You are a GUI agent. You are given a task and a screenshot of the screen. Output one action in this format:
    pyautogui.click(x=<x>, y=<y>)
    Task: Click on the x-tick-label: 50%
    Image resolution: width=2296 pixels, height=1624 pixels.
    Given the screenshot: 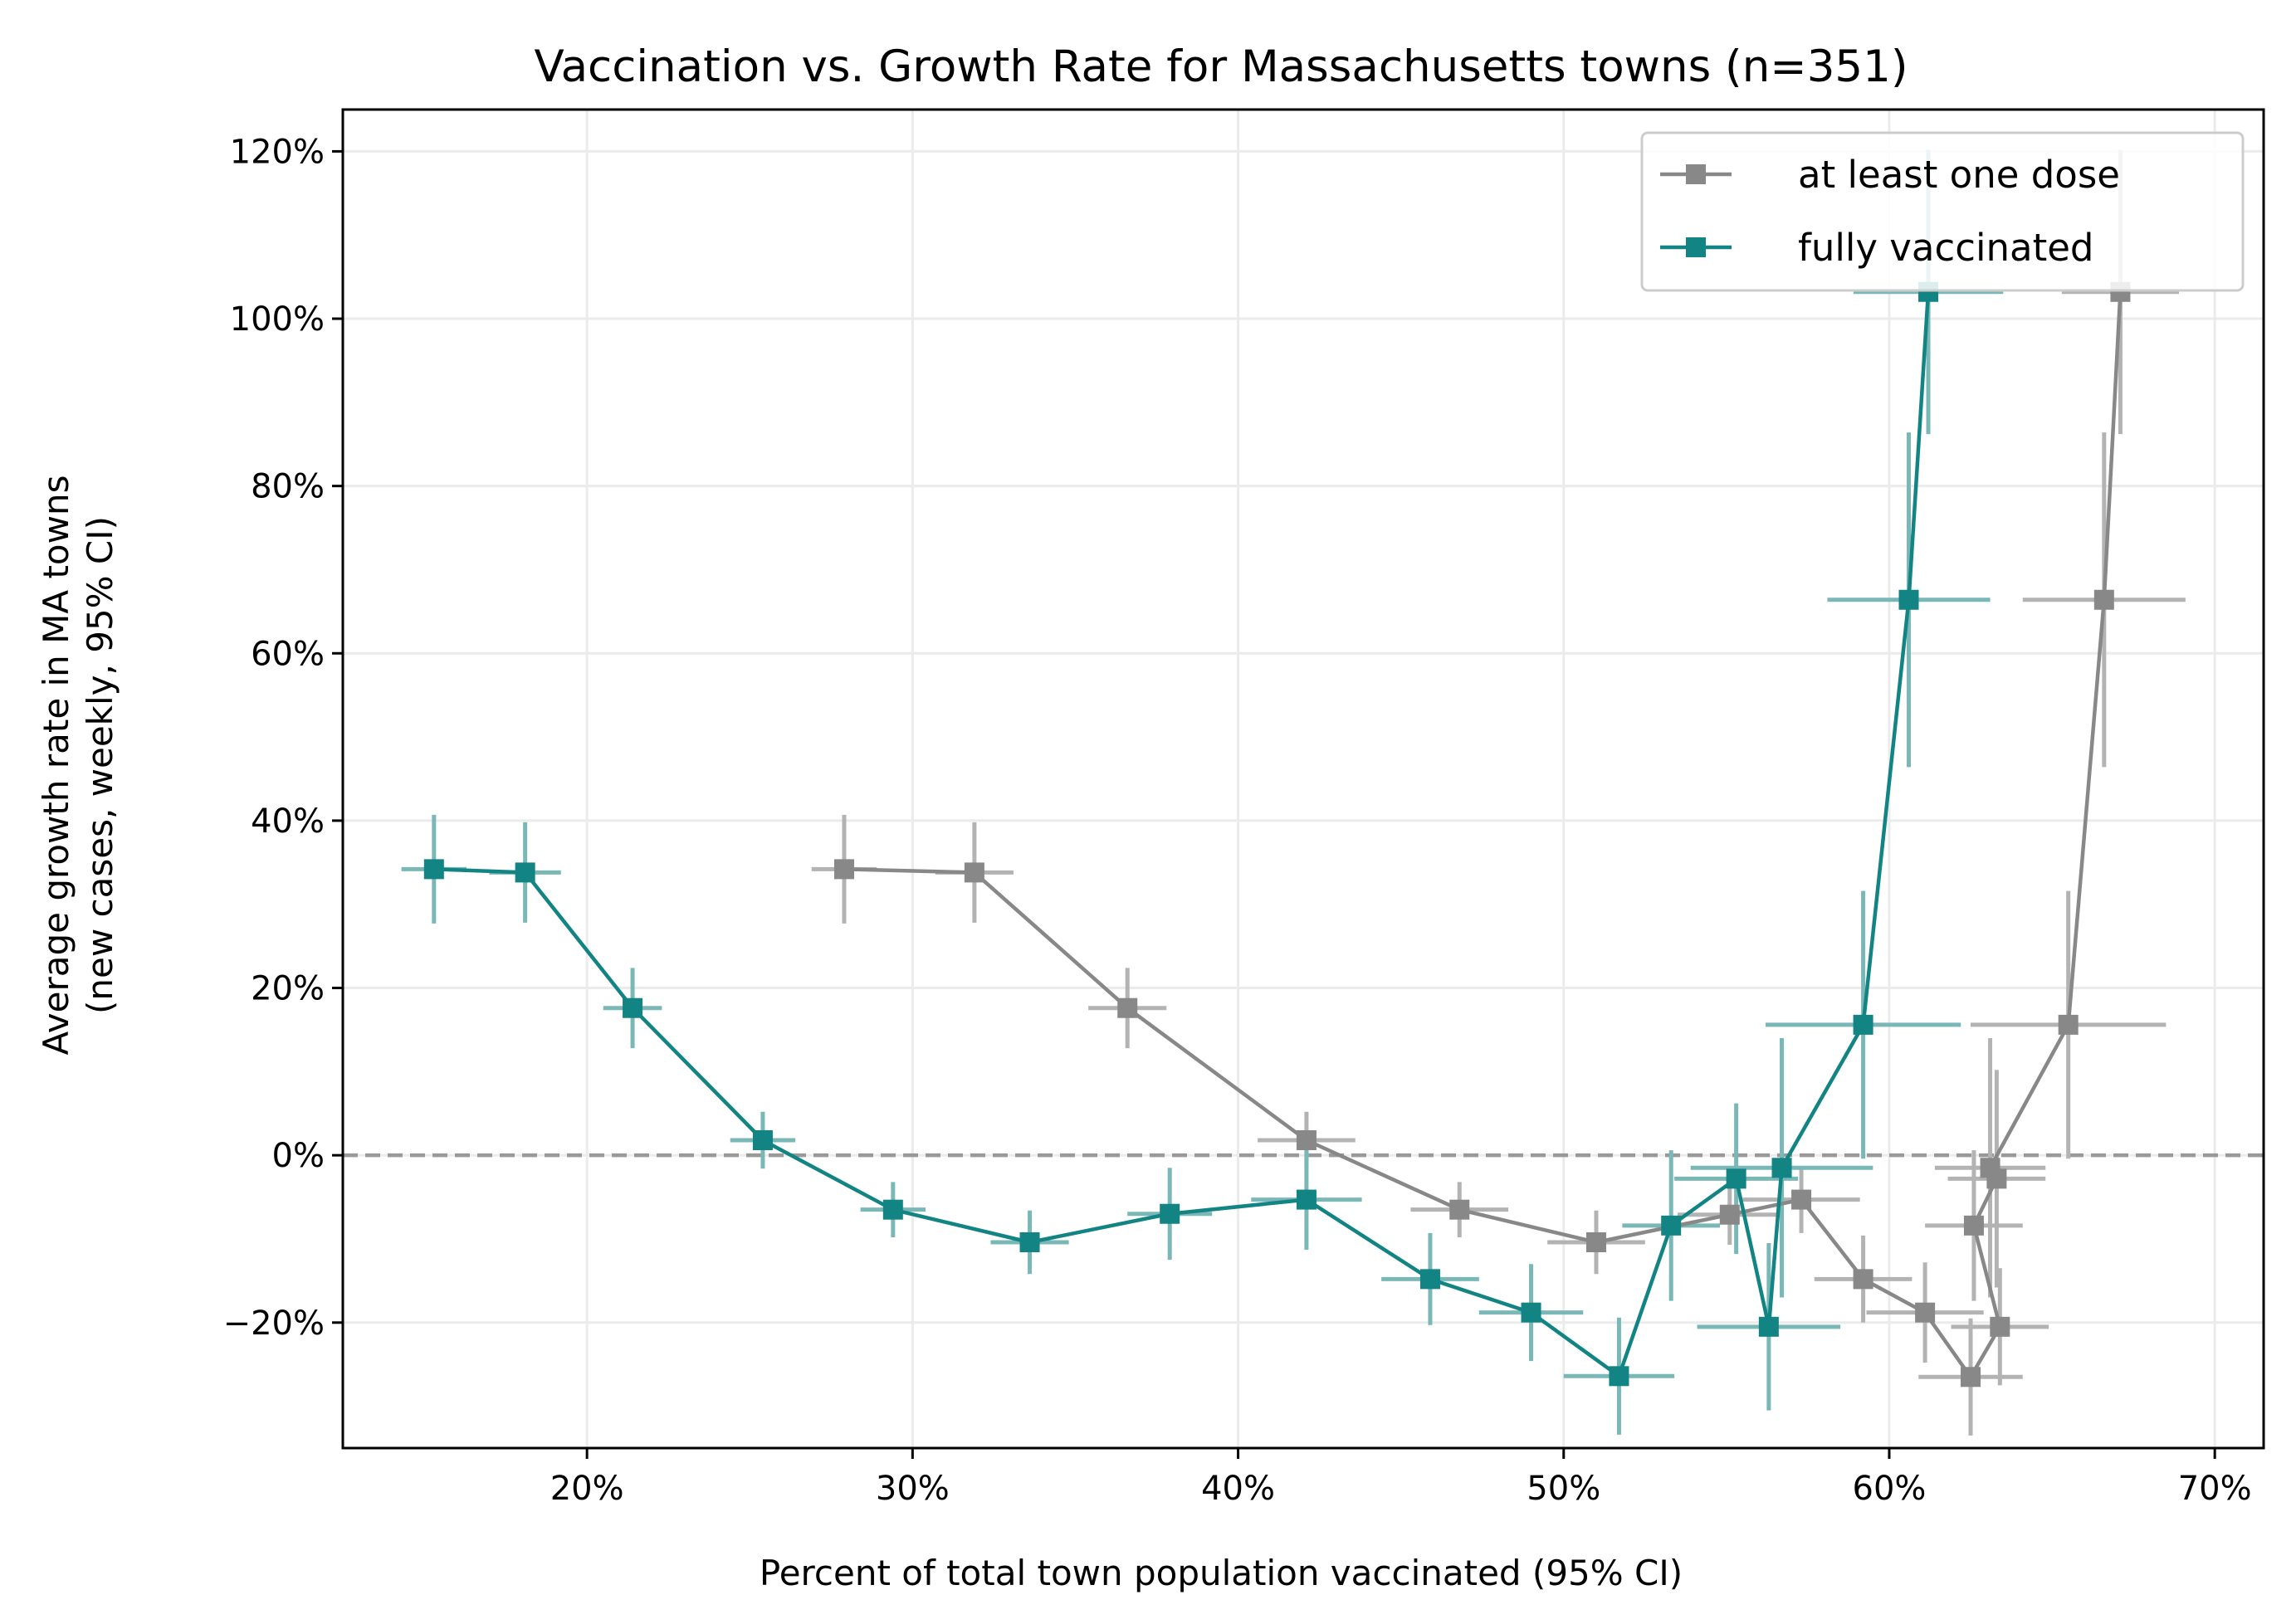 What is the action you would take?
    pyautogui.click(x=1563, y=1489)
    